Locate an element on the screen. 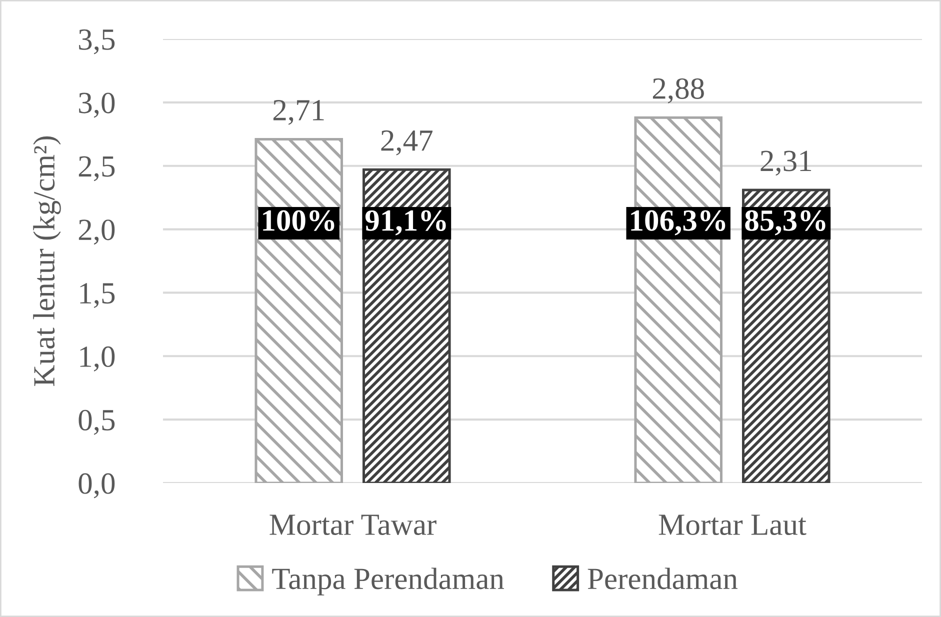 This screenshot has height=617, width=941. y-tick-label: 3,5 is located at coordinates (97, 41).